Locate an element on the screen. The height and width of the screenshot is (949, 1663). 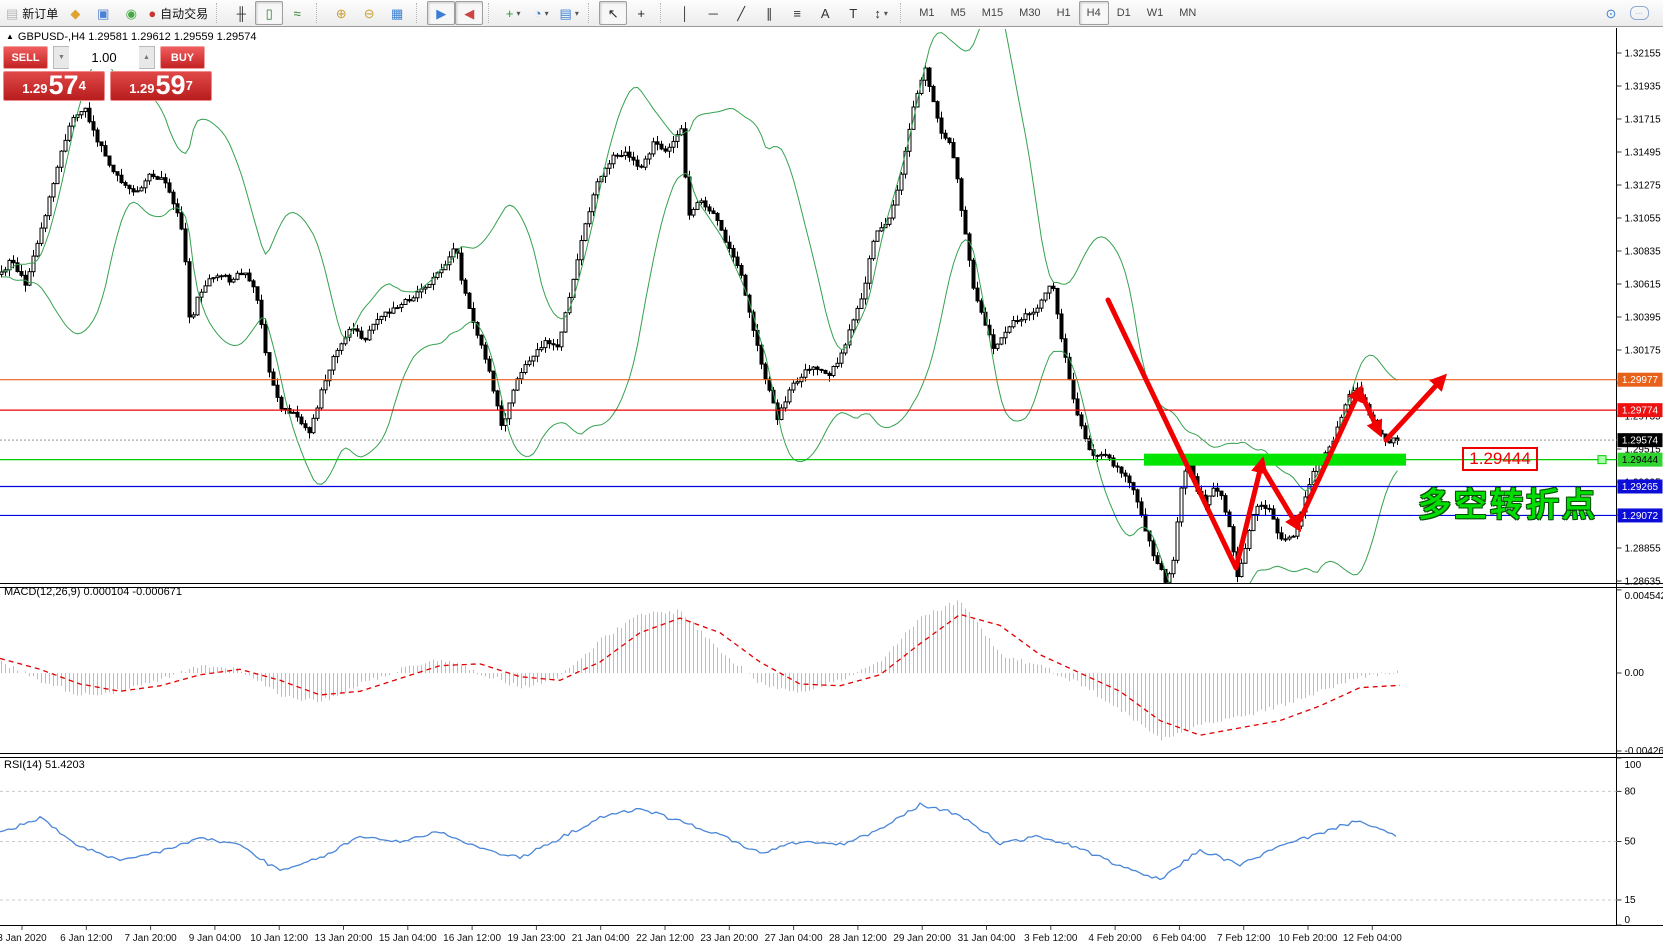
level-handle-marker is located at coordinates (1602, 460).